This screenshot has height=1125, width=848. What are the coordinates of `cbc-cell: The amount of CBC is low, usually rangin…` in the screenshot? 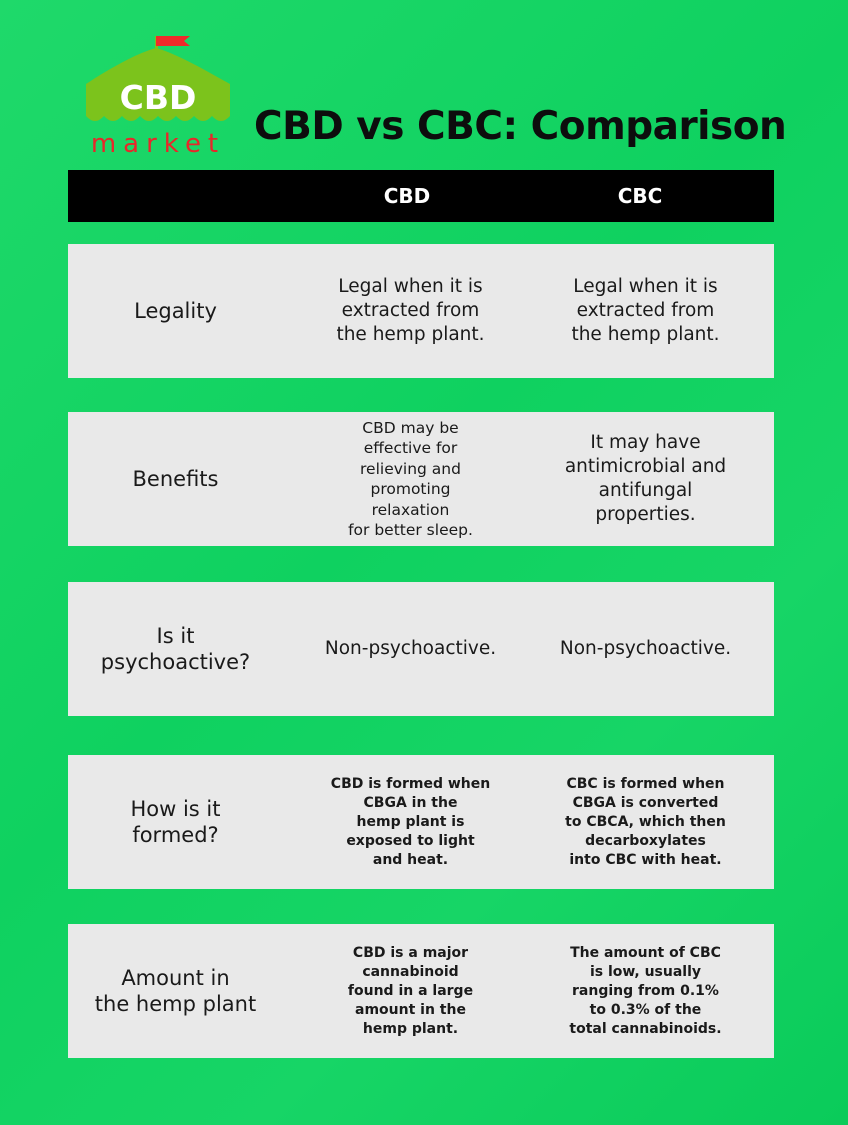 It's located at (645, 990).